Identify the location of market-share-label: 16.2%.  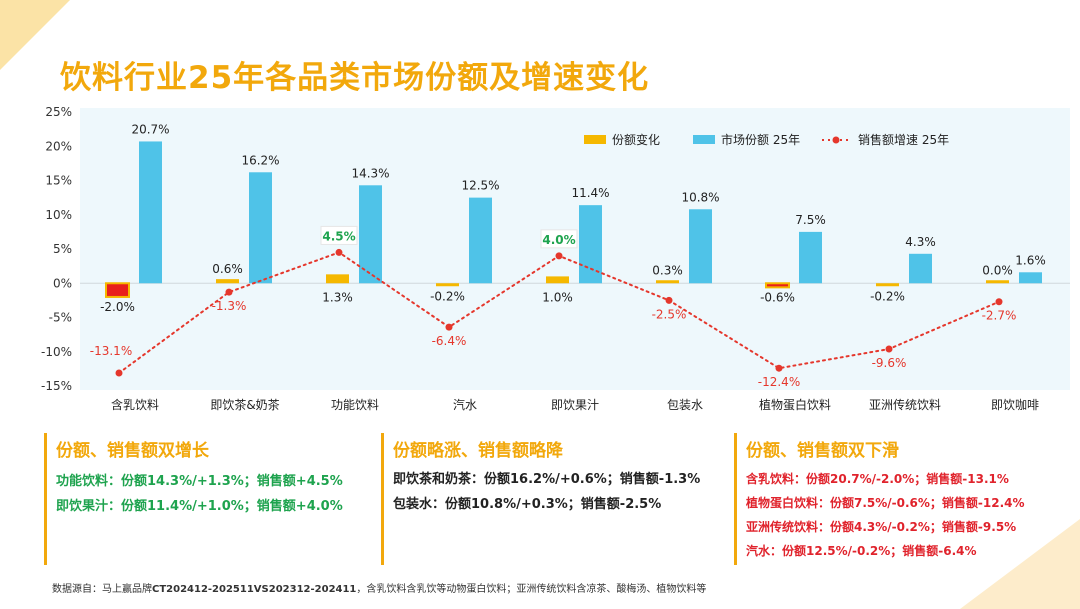
(260, 160).